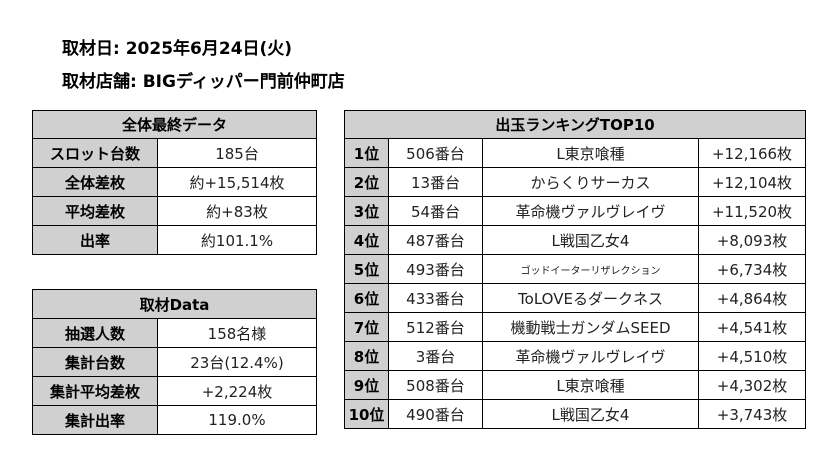 The width and height of the screenshot is (836, 469). Describe the element at coordinates (752, 182) in the screenshot. I see `cell: +12,104枚` at that location.